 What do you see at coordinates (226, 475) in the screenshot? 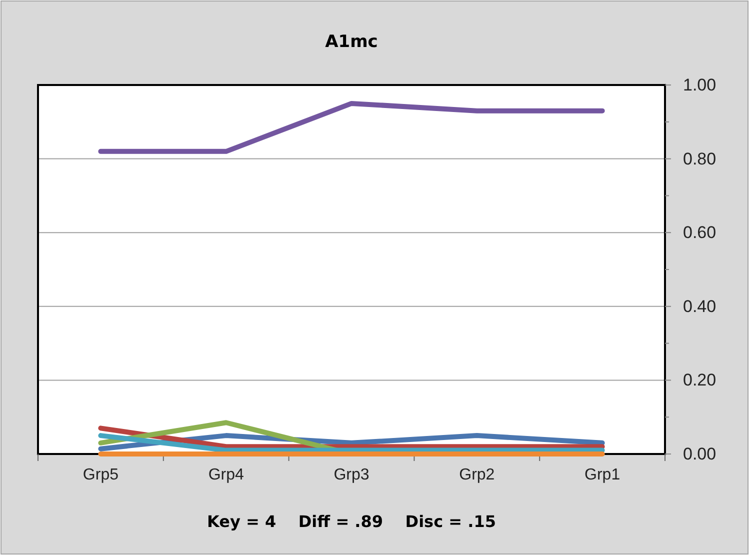
I see `x-tick-label: Grp4` at bounding box center [226, 475].